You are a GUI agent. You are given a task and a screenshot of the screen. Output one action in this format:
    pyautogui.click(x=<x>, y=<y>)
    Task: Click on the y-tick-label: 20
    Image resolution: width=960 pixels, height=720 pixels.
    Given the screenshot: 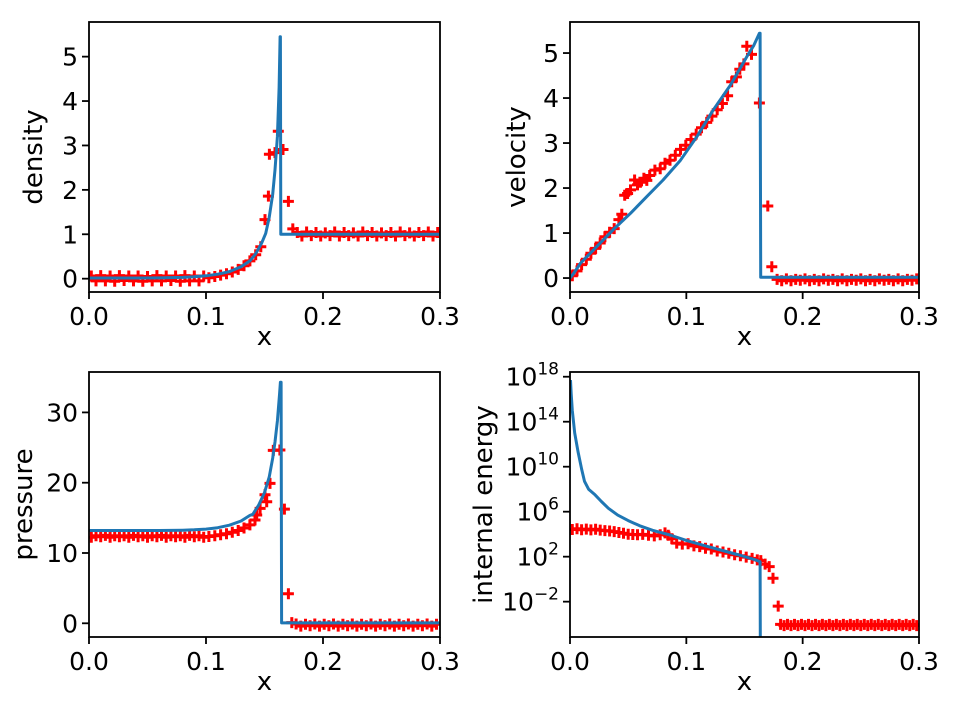 What is the action you would take?
    pyautogui.click(x=62, y=483)
    